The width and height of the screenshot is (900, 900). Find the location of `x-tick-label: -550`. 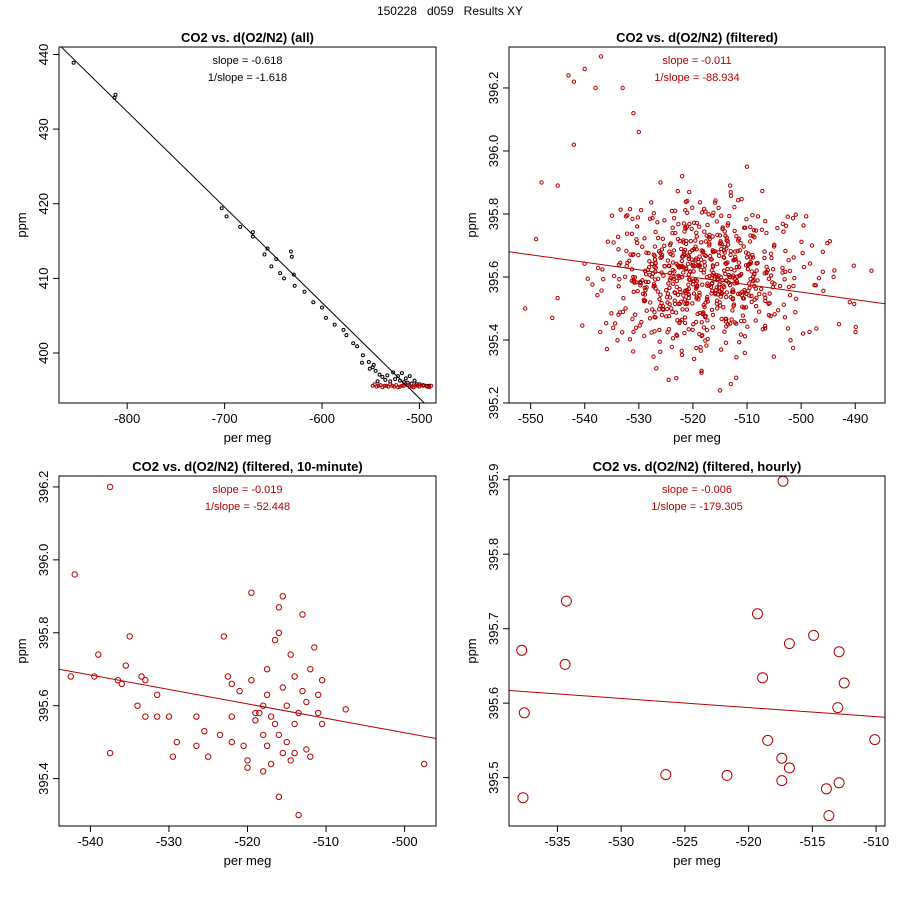

x-tick-label: -550 is located at coordinates (531, 418).